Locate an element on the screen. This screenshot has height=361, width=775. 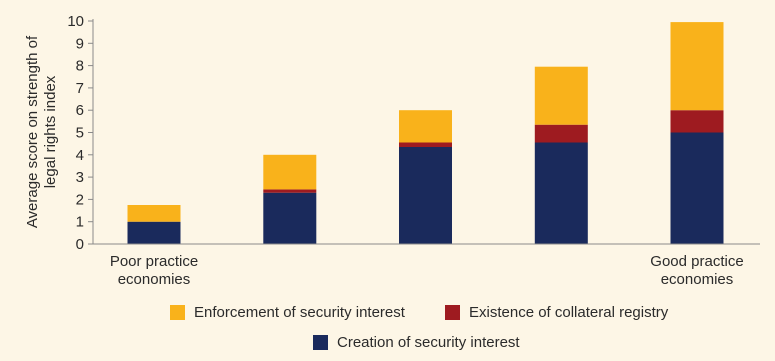
y-axis-title-line: Average score on strength of is located at coordinates (32, 131).